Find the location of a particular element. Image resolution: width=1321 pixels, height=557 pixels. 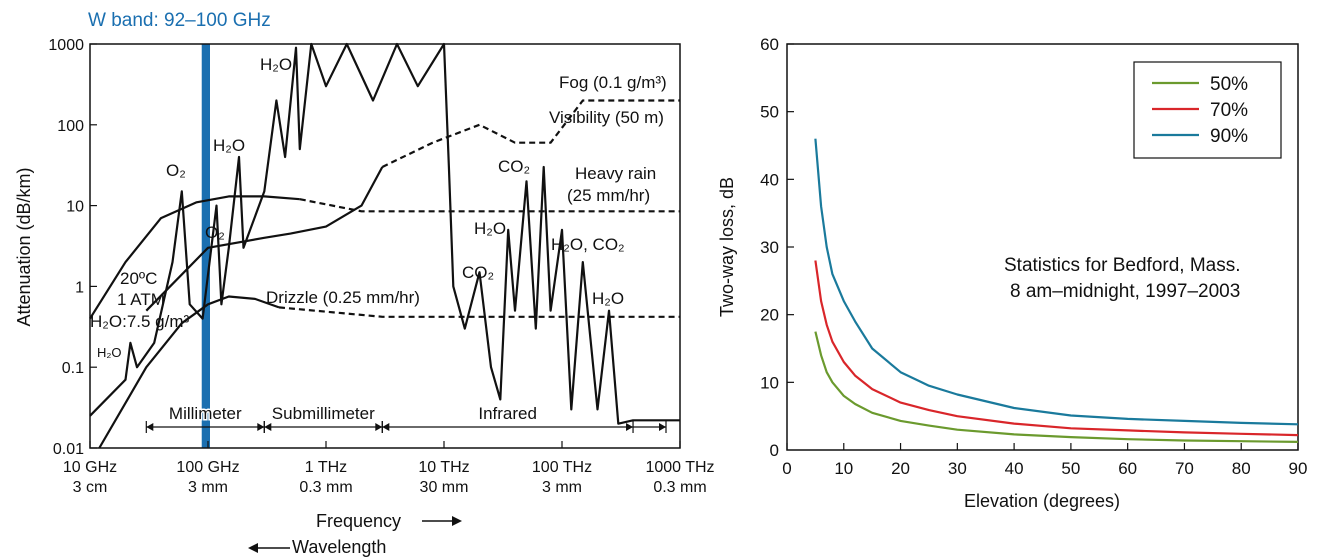

band-label: Millimeter is located at coordinates (205, 413).